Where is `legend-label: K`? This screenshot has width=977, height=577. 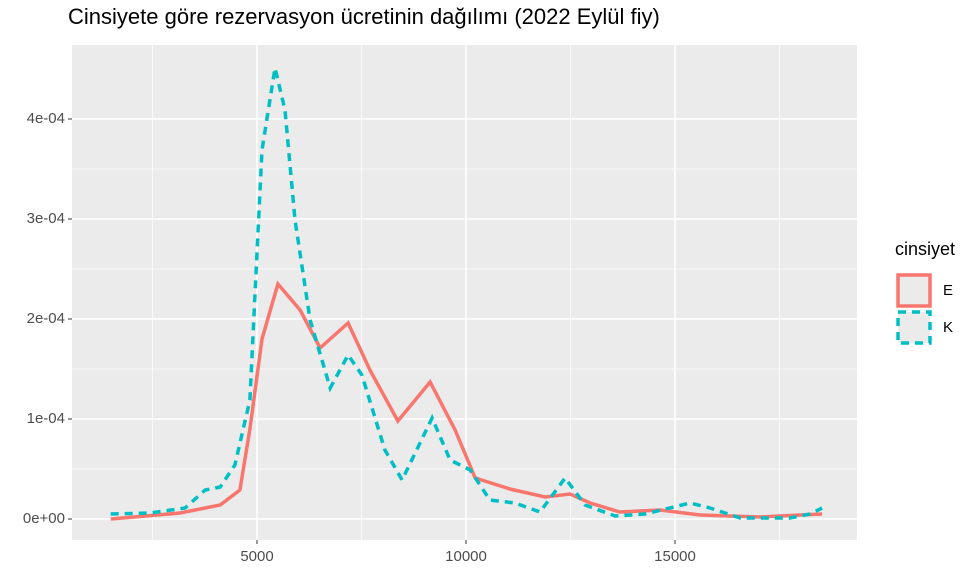
legend-label: K is located at coordinates (948, 327).